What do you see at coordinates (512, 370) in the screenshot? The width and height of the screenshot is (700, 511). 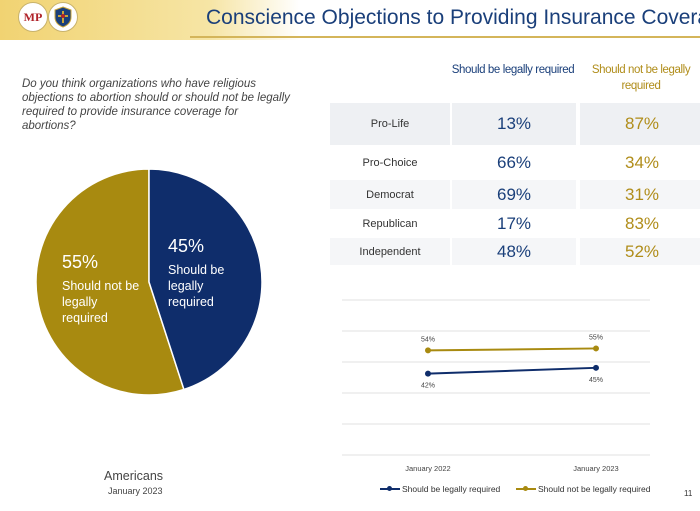 I see `series-line-legally-required` at bounding box center [512, 370].